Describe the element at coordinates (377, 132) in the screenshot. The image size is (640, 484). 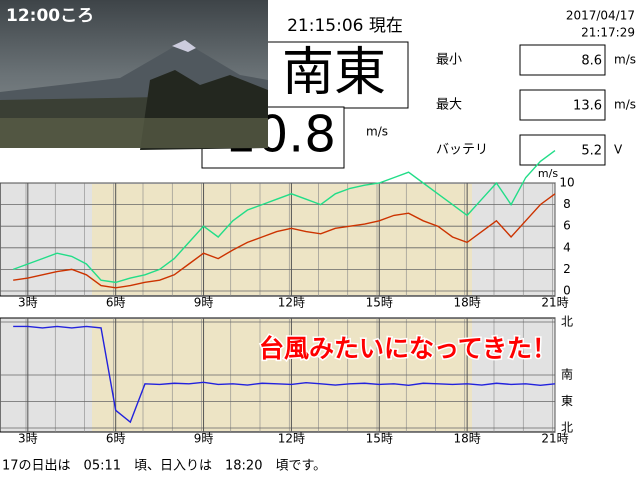
I see `speed-unit: m/s` at that location.